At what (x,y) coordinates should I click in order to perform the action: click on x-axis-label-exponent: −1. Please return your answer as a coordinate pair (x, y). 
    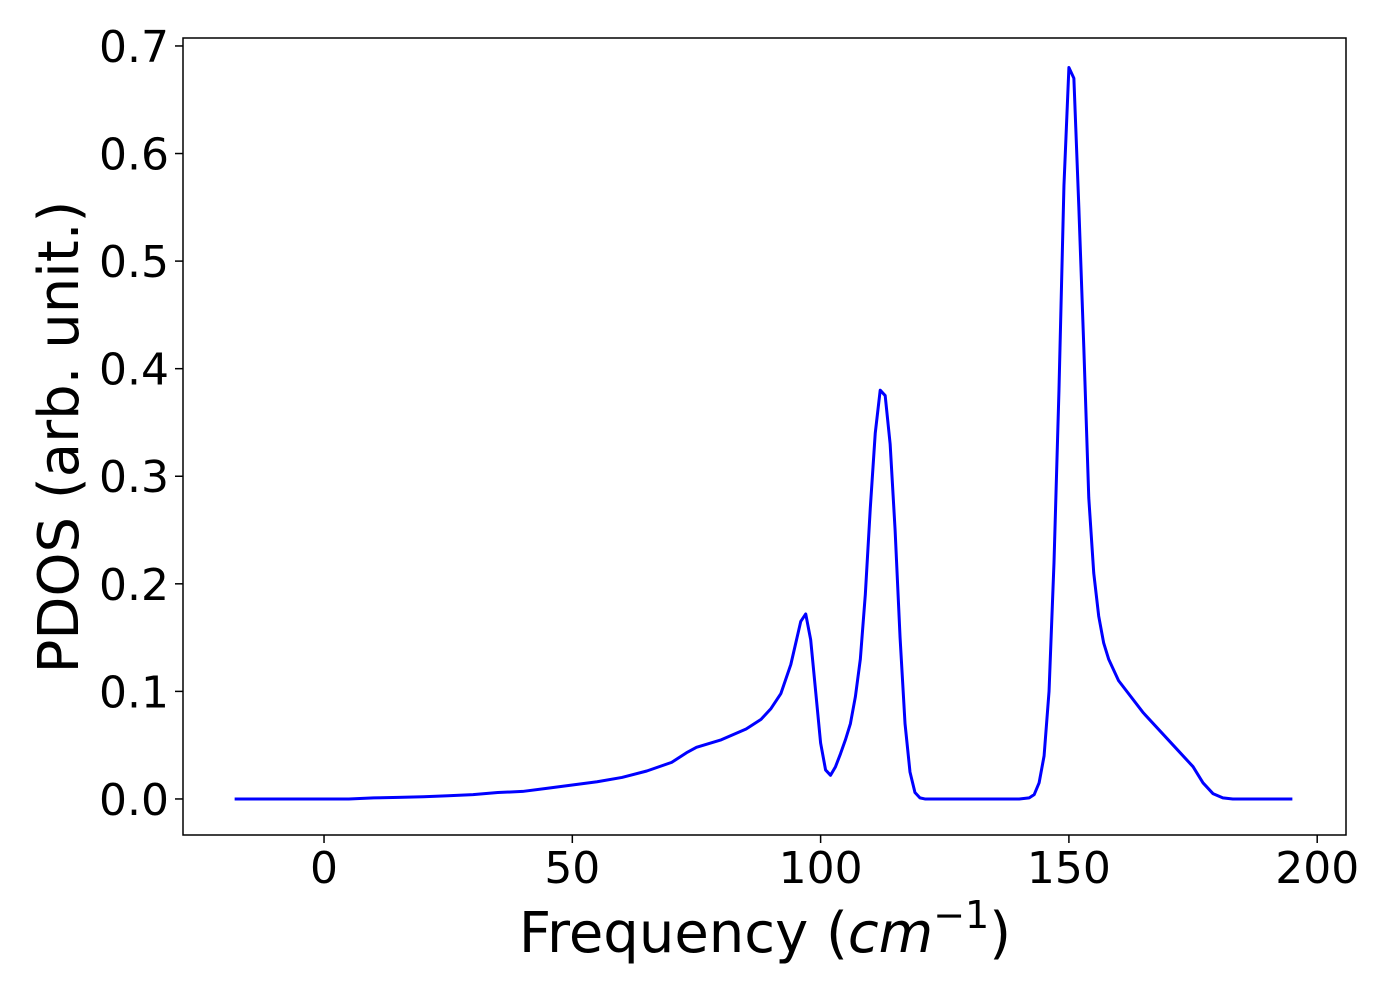
    Looking at the image, I should click on (961, 915).